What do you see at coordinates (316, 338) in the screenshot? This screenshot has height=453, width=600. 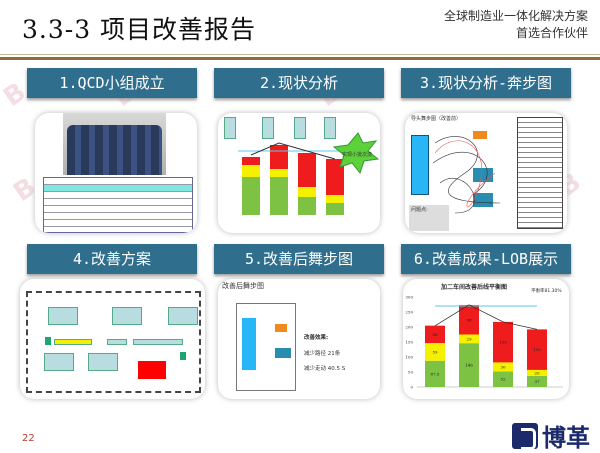 I see `result-title: 改善效果:` at bounding box center [316, 338].